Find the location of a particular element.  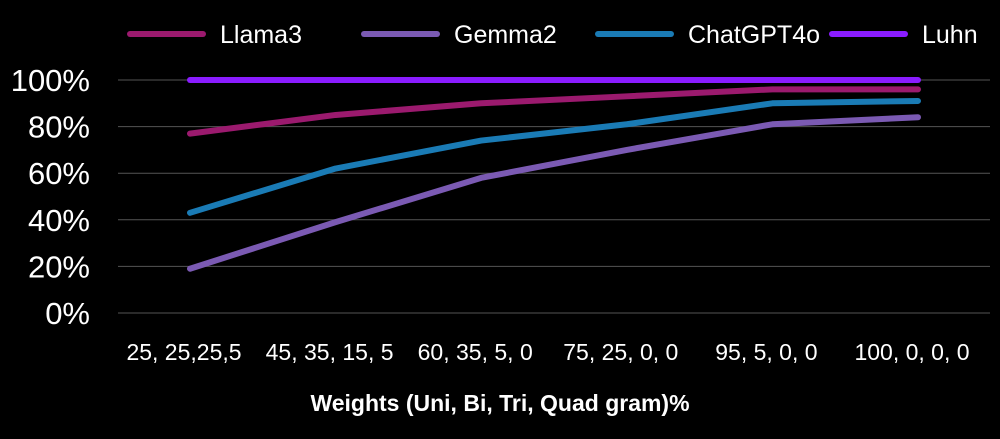

y-tick-label: 20% is located at coordinates (59, 266).